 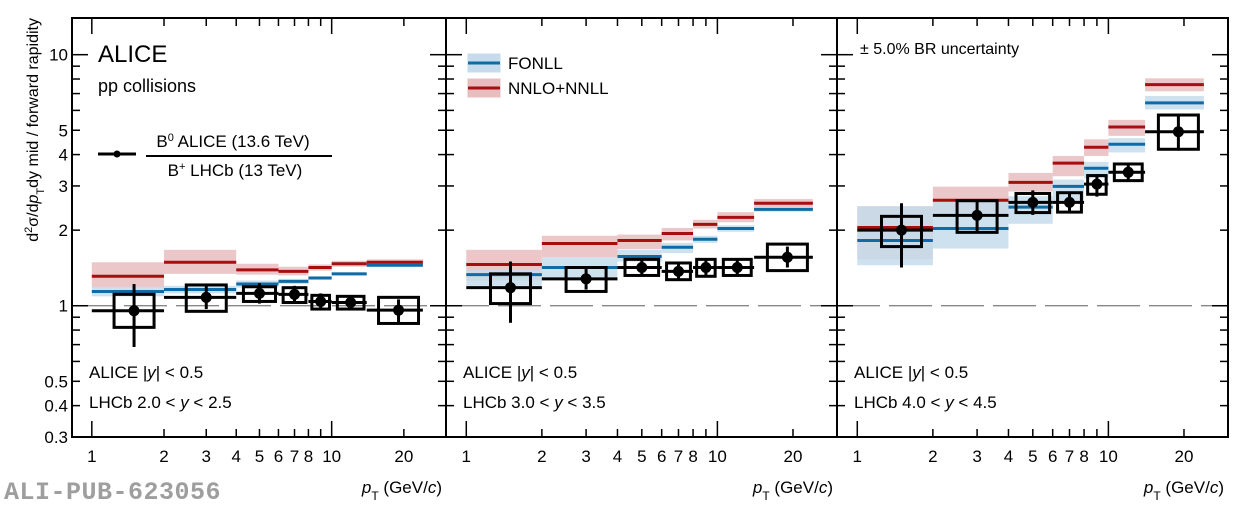 What do you see at coordinates (534, 402) in the screenshot?
I see `lhcb-rapidity-label: LHCb 3.0 < y < 3.5` at bounding box center [534, 402].